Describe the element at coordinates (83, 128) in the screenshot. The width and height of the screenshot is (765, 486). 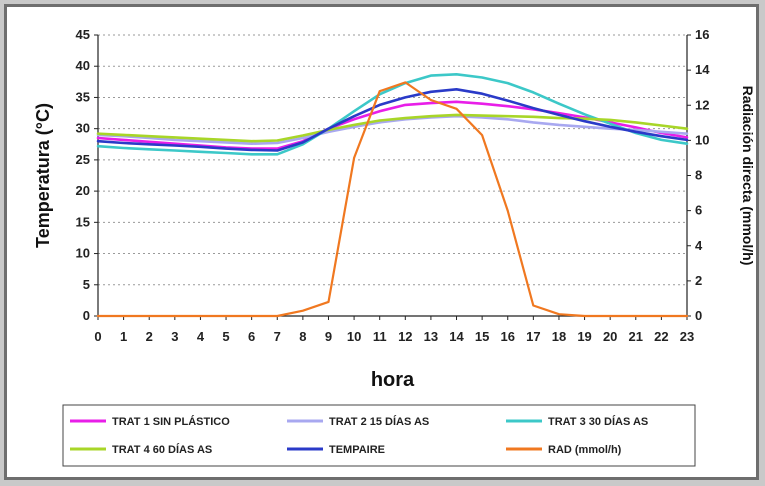
I see `y-tick-label: 30` at that location.